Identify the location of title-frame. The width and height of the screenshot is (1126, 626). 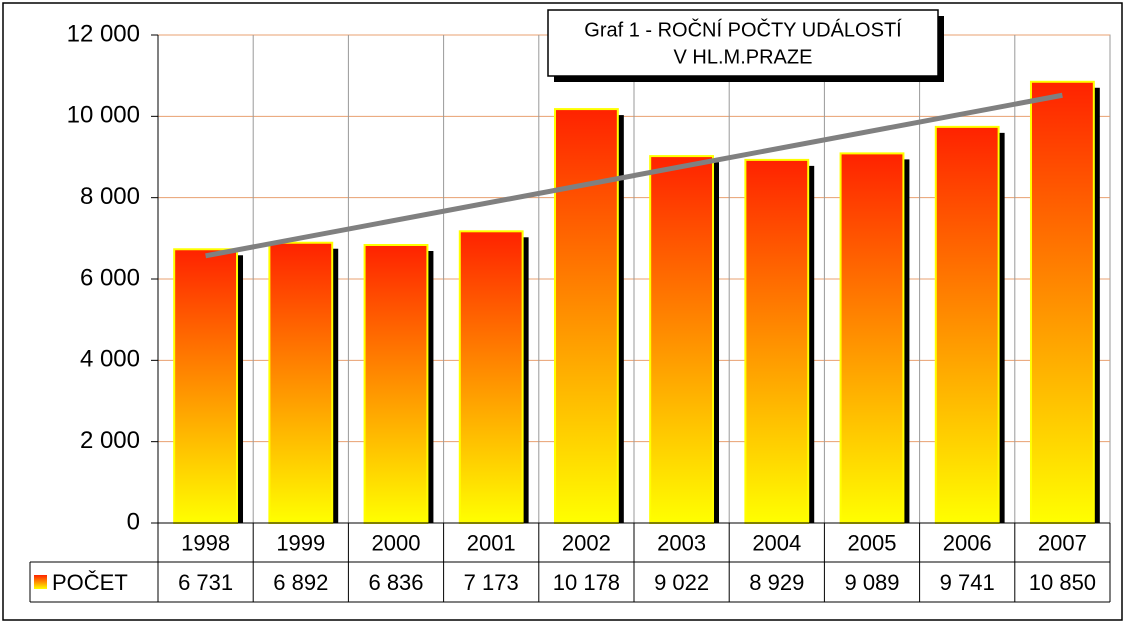
(743, 43).